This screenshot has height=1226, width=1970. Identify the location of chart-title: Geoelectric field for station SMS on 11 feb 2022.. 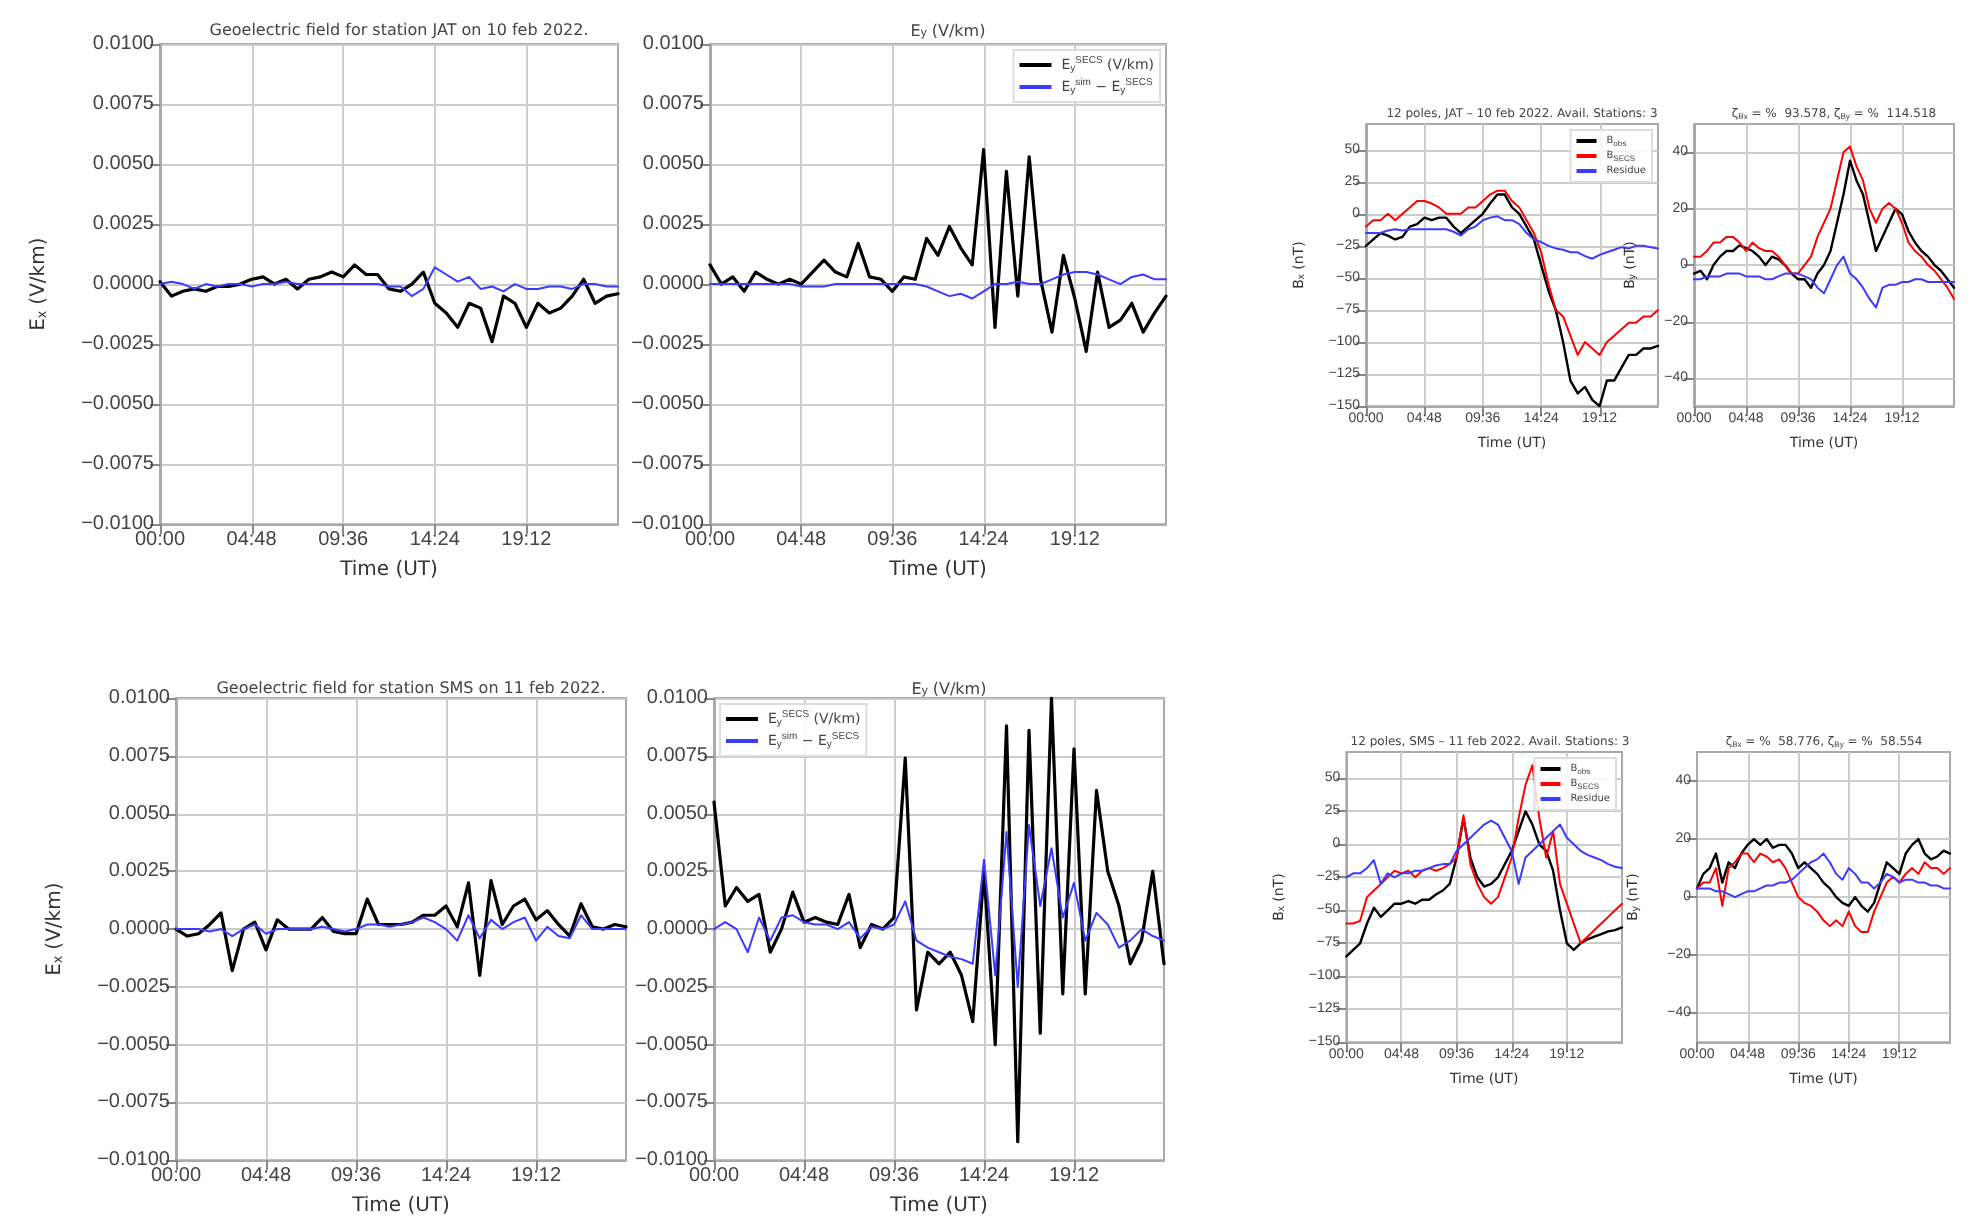
(411, 688).